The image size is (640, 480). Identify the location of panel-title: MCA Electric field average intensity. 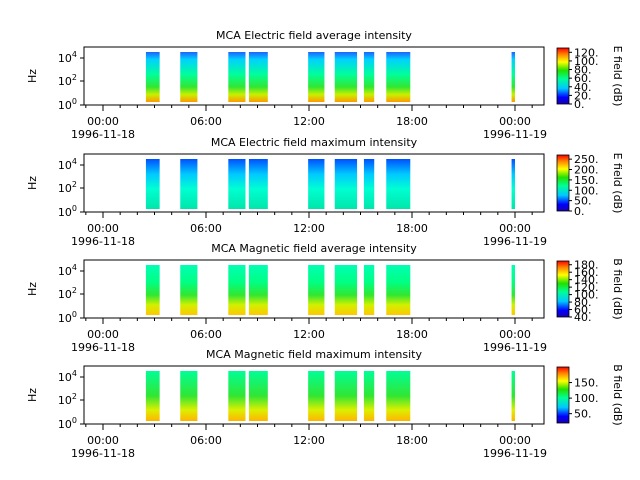
(314, 35).